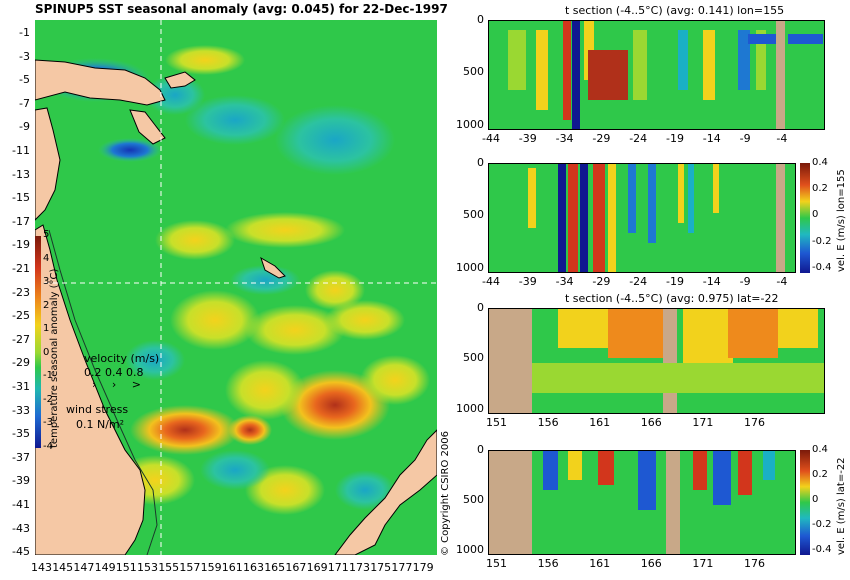 The height and width of the screenshot is (580, 850). What do you see at coordinates (105, 567) in the screenshot?
I see `map-xtick: 149` at bounding box center [105, 567].